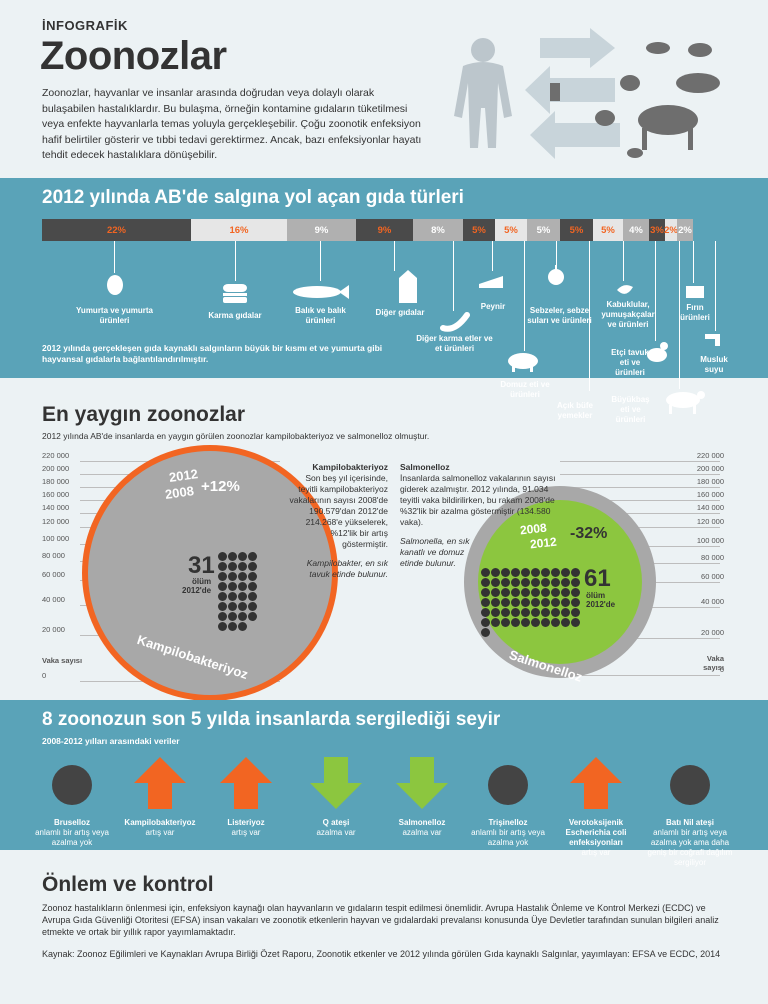 This screenshot has width=768, height=1004. Describe the element at coordinates (56, 538) in the screenshot. I see `y-tick-left: 100 000` at that location.